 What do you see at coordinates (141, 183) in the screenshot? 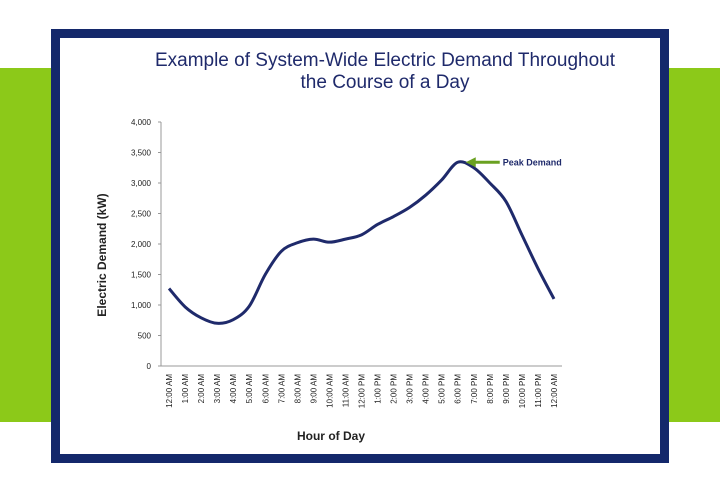
I see `y-tick-label: 3,000` at bounding box center [141, 183].